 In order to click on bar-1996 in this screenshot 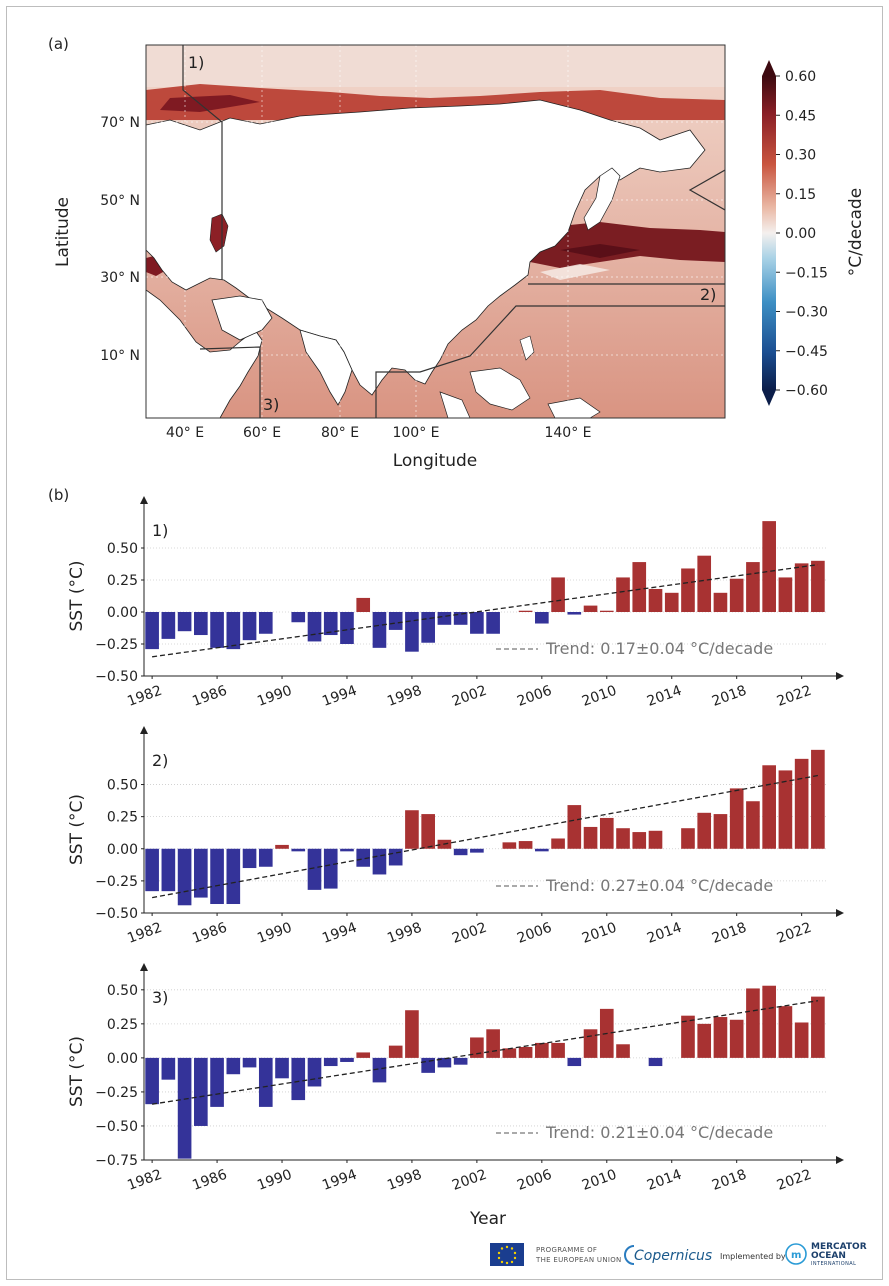, I will do `click(379, 630)`.